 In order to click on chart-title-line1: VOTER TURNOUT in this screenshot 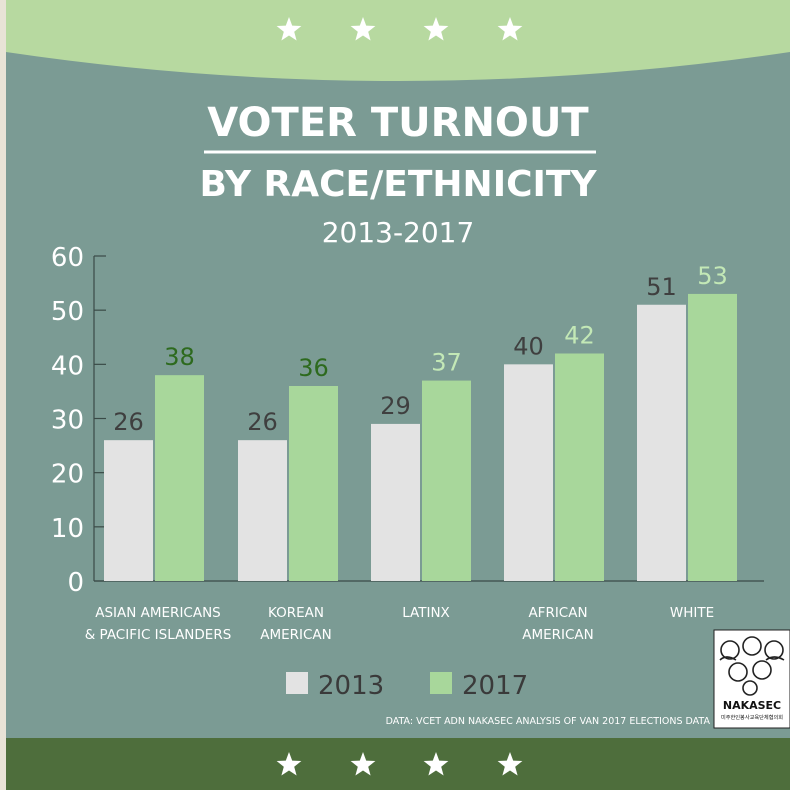, I will do `click(398, 123)`.